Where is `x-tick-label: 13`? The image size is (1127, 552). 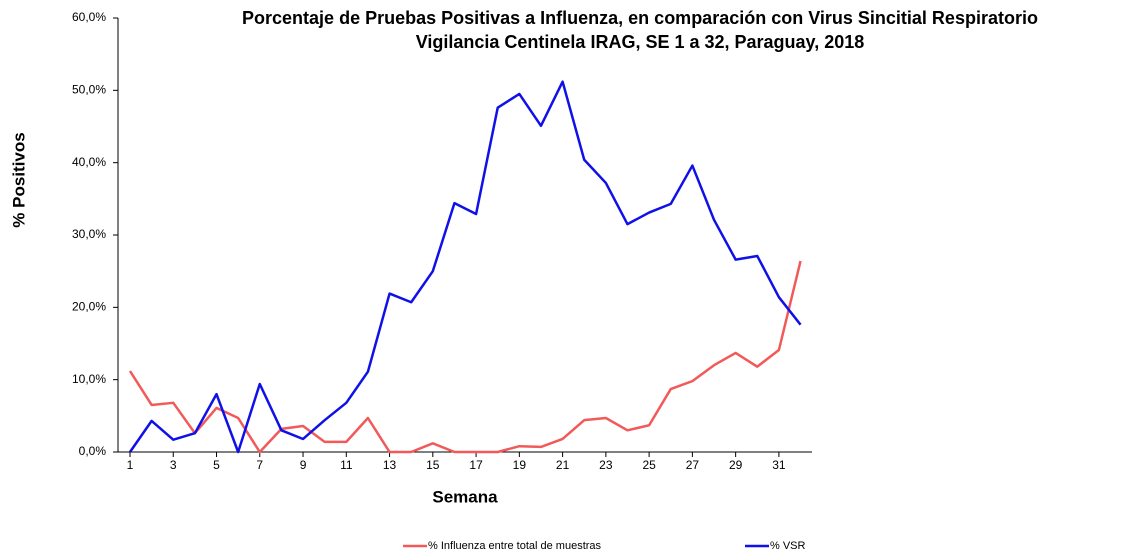 x-tick-label: 13 is located at coordinates (390, 465).